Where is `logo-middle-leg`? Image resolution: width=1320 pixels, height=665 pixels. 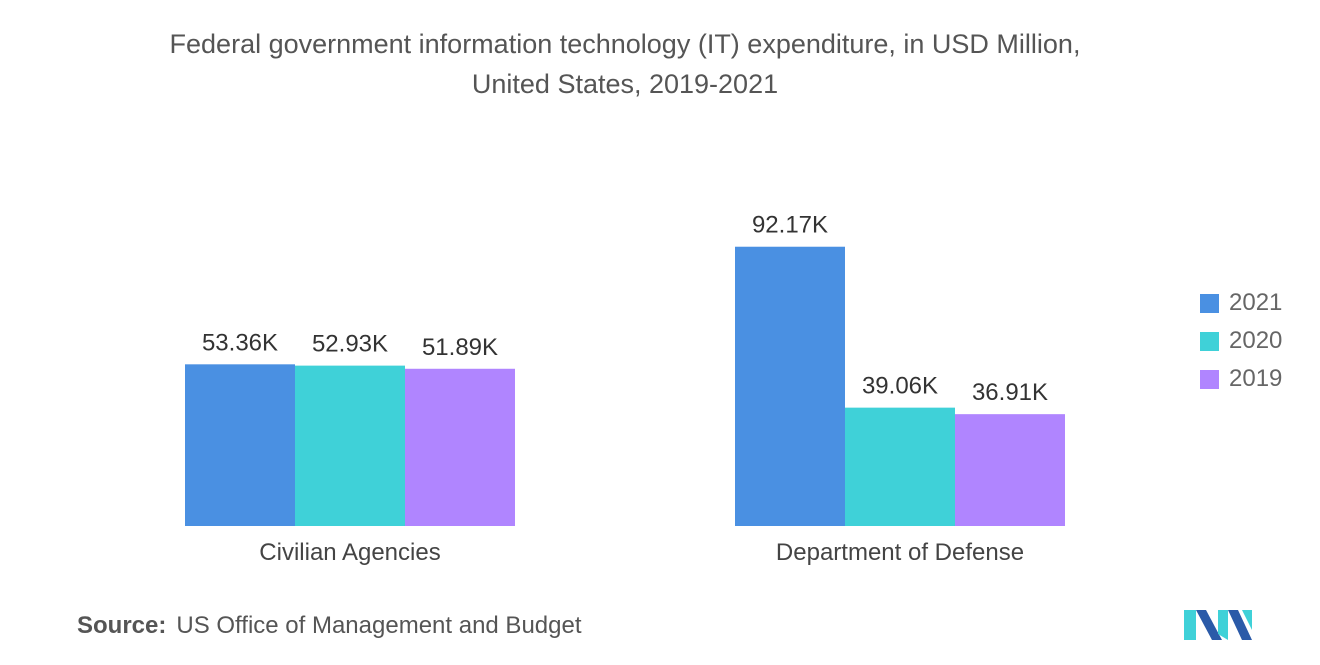
logo-middle-leg is located at coordinates (1223, 625).